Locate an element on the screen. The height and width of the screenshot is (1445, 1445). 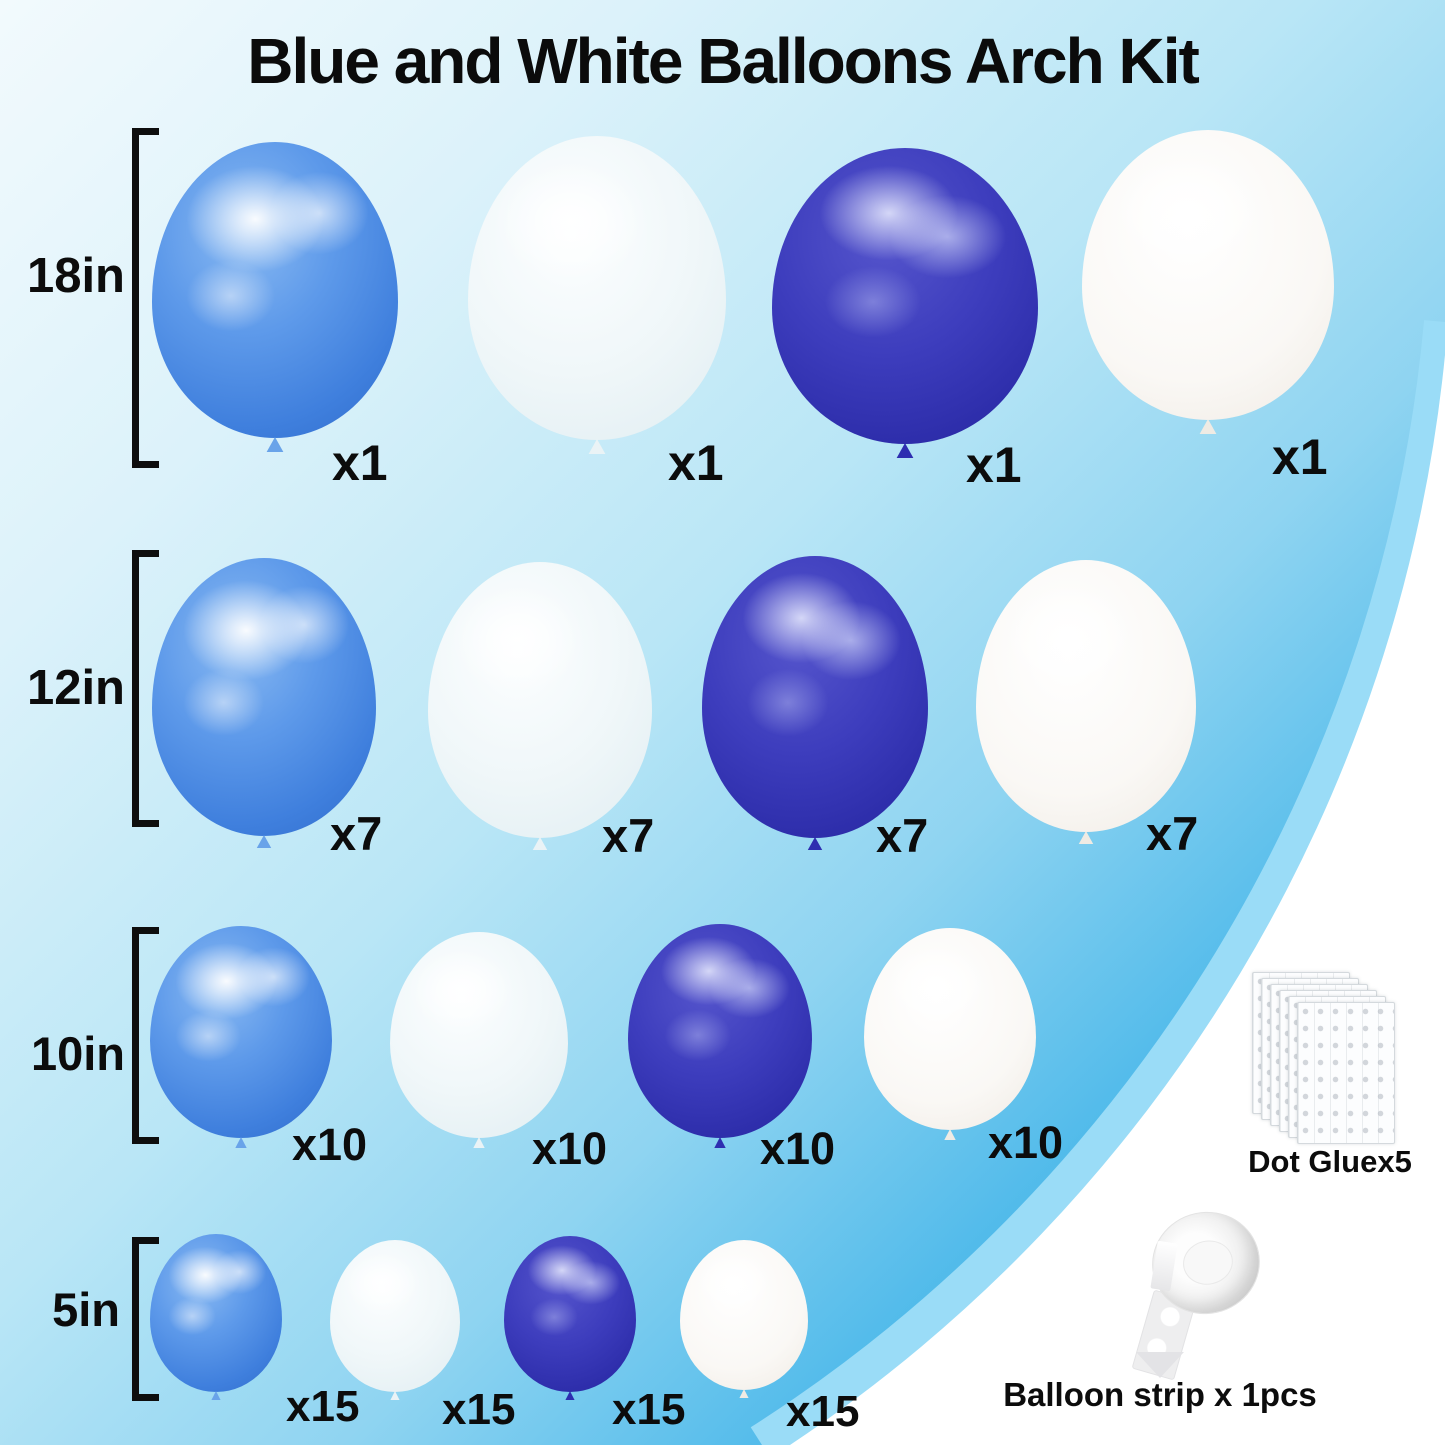
balloon-18in-royal-blue is located at coordinates (905, 296).